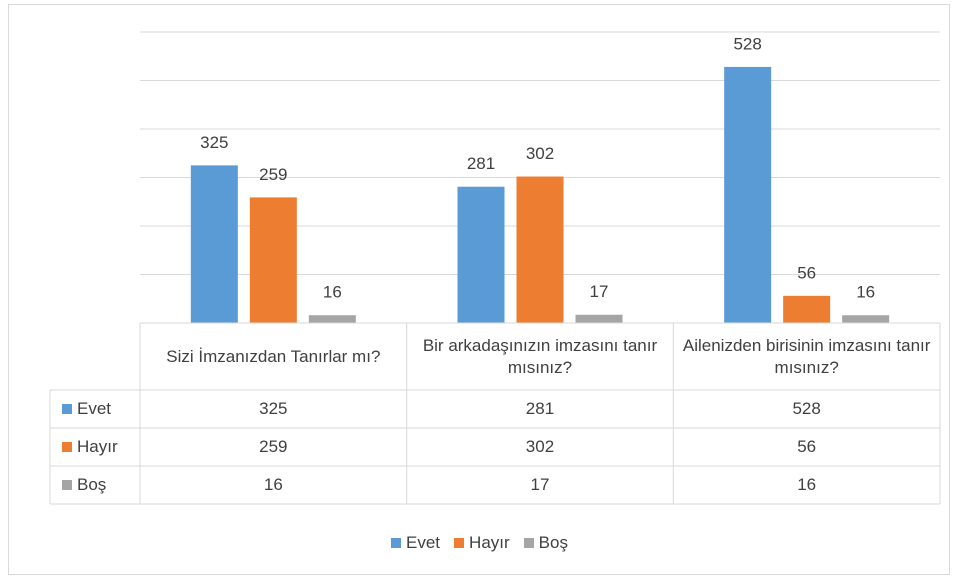 Image resolution: width=959 pixels, height=579 pixels. Describe the element at coordinates (540, 484) in the screenshot. I see `table-cell: 17` at that location.